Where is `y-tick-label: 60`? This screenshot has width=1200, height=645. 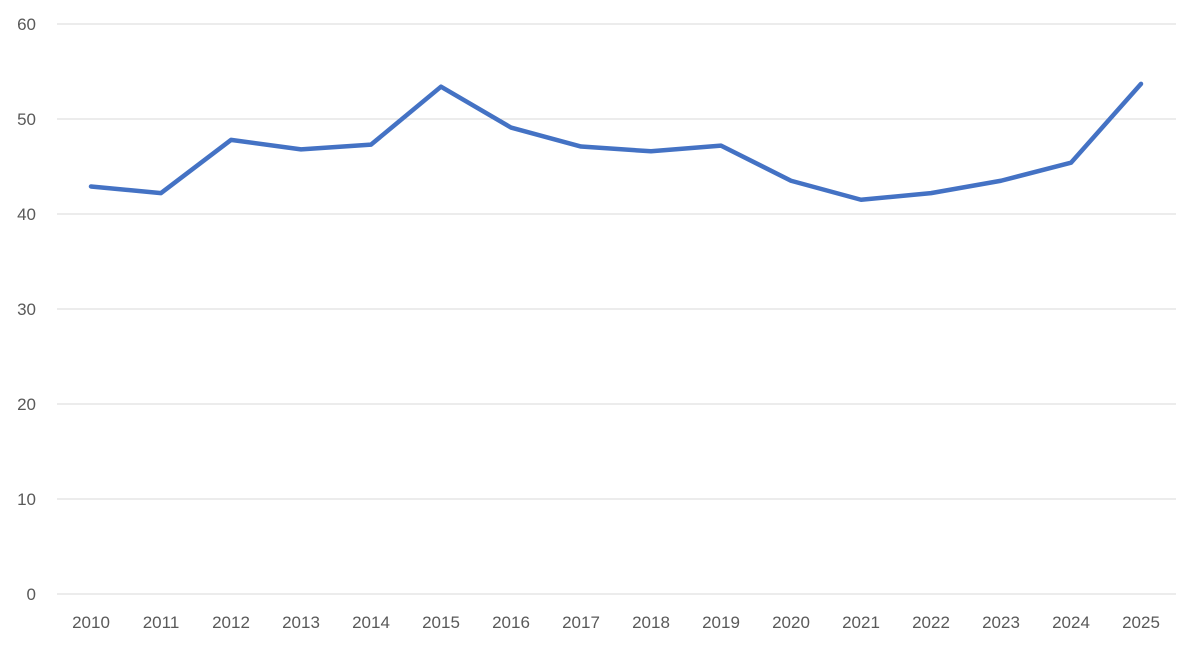
y-tick-label: 60 is located at coordinates (26, 24).